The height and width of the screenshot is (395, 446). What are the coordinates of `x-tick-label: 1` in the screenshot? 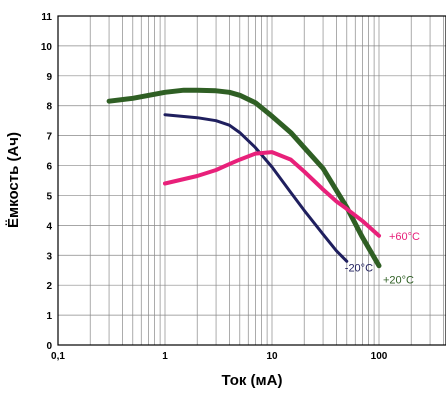 It's located at (165, 356).